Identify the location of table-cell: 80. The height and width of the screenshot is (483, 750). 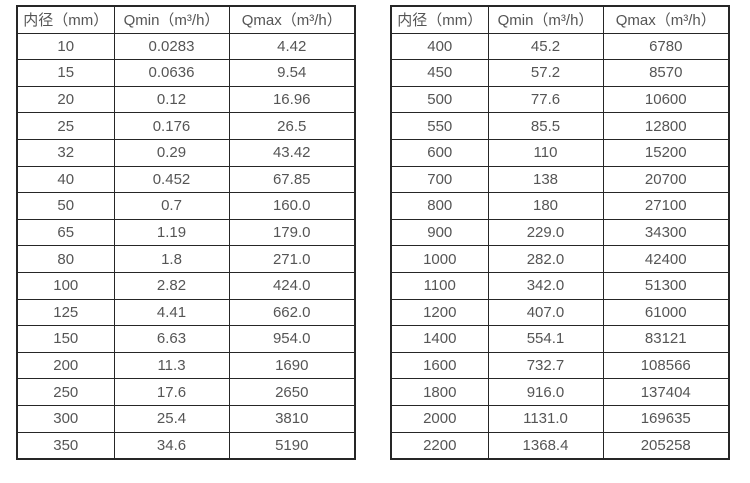
(65, 259).